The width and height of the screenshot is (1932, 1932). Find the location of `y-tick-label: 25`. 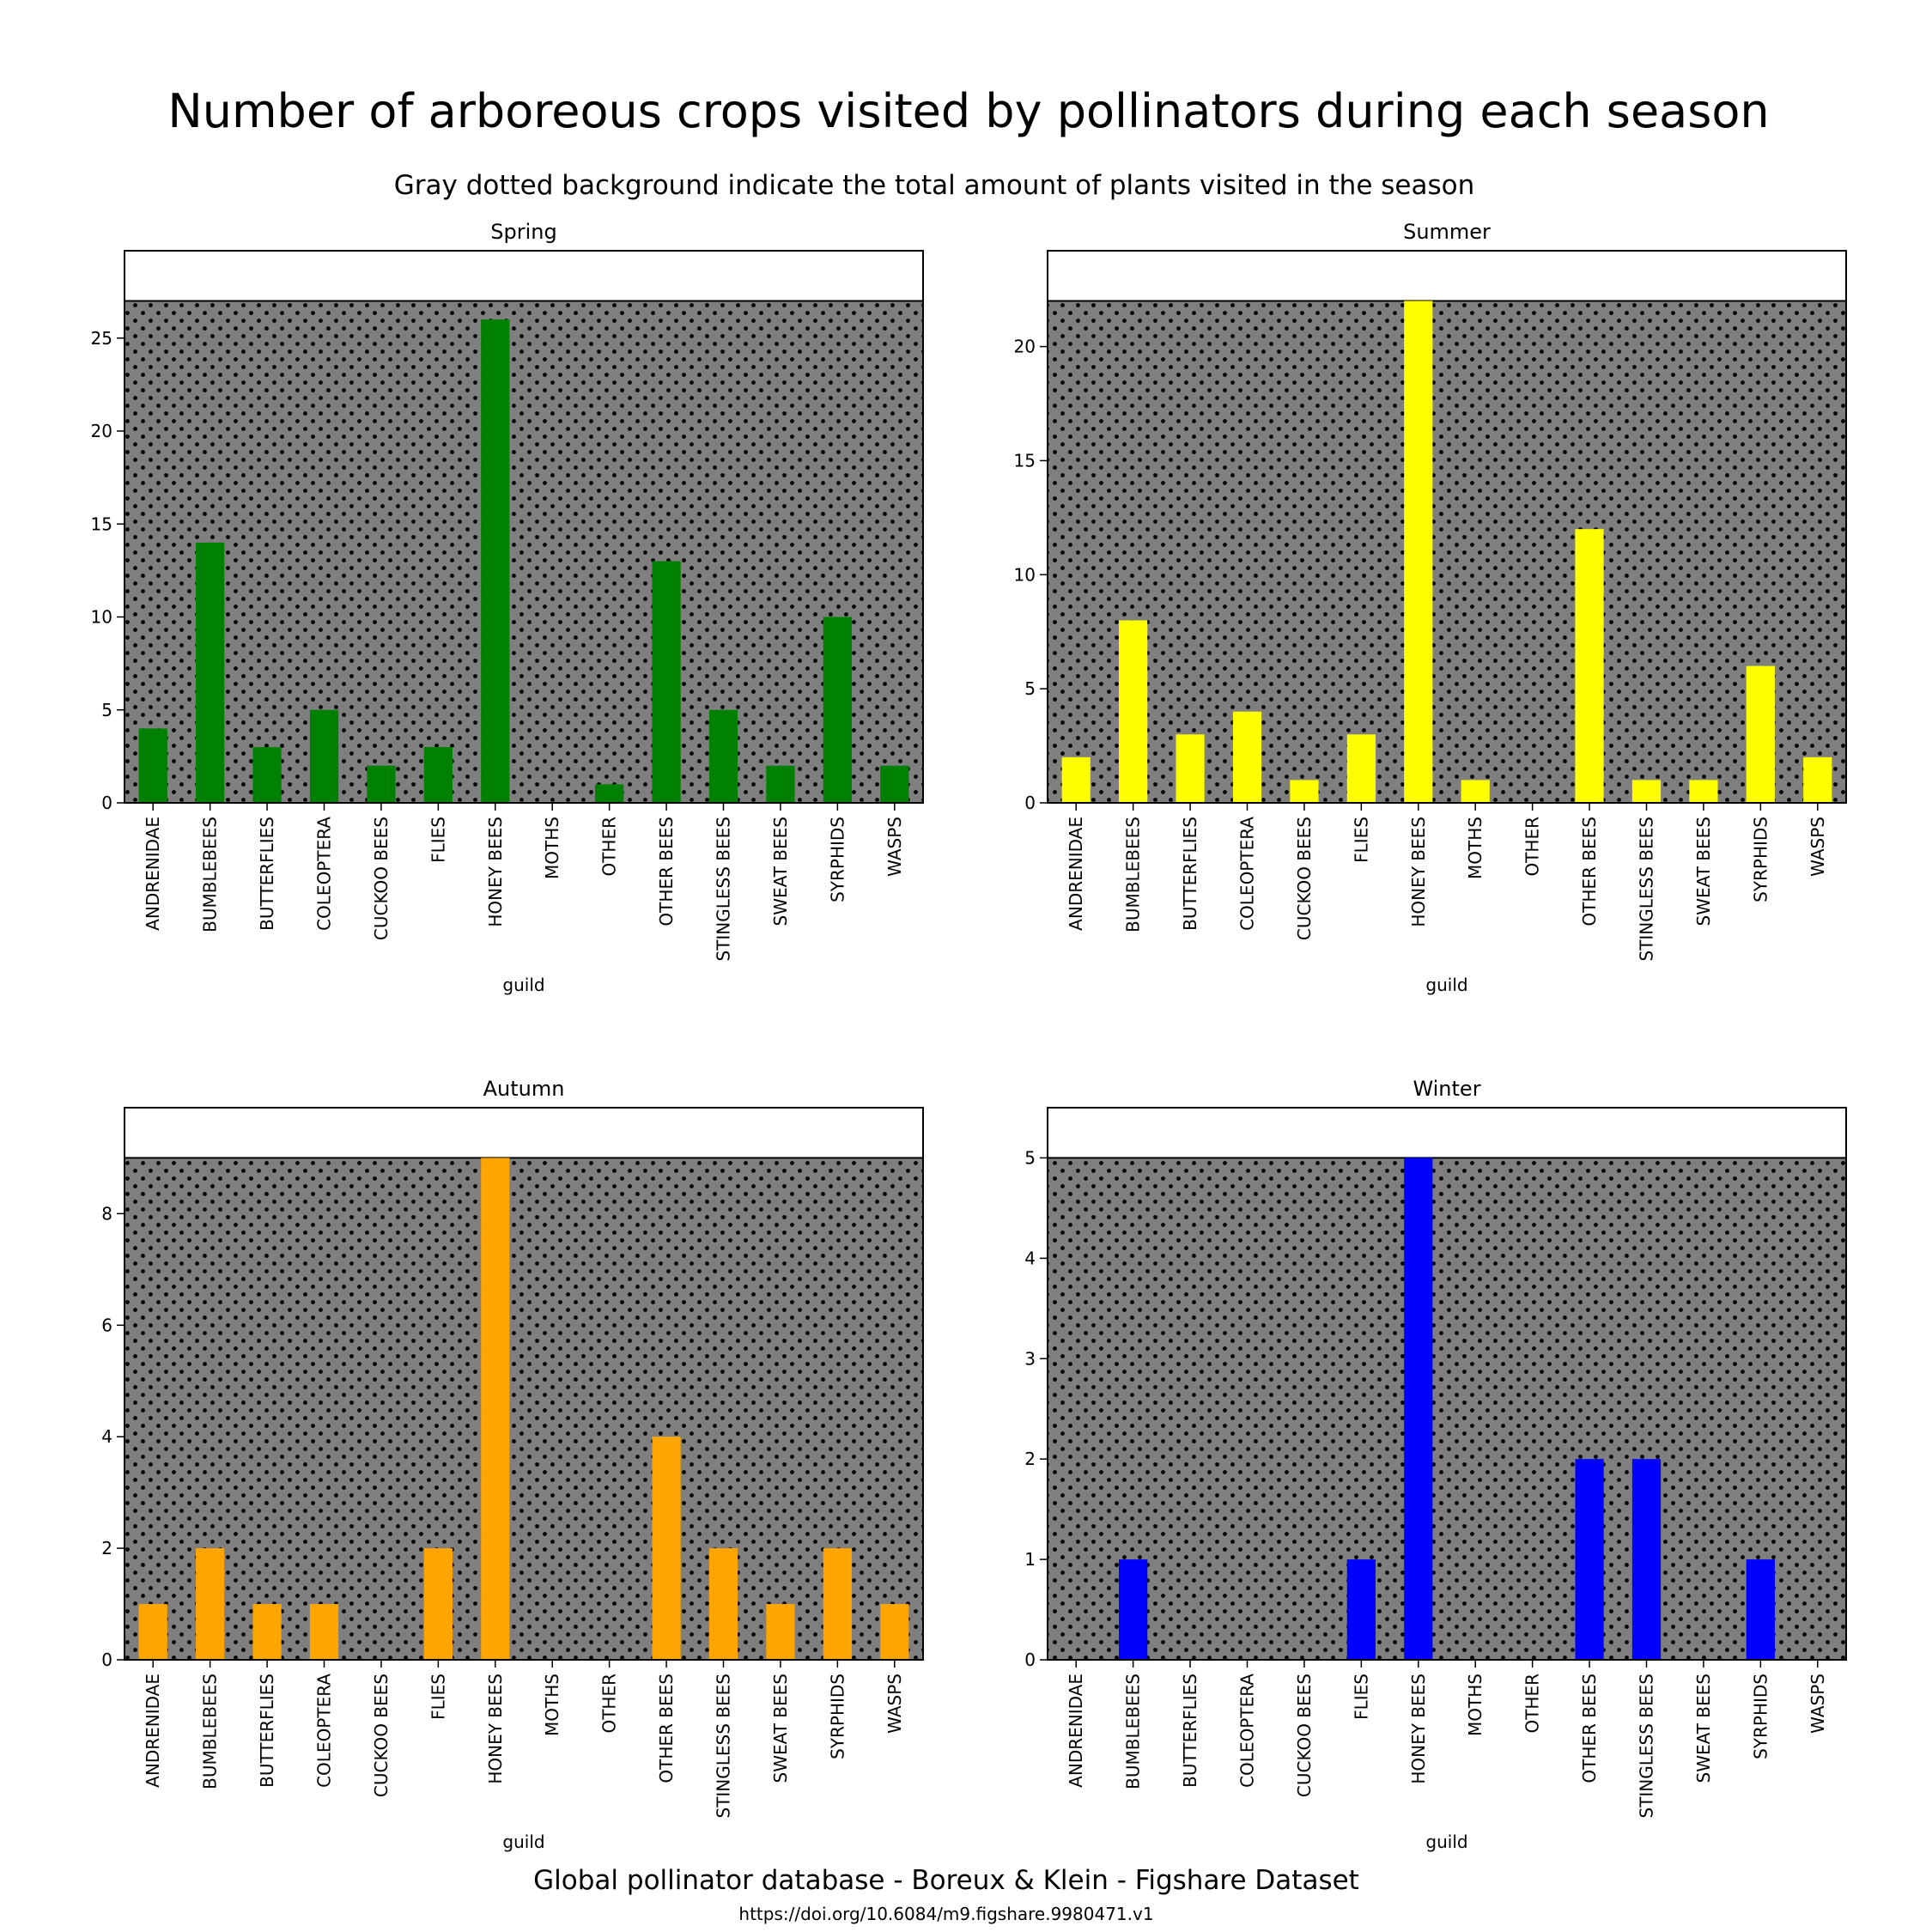

y-tick-label: 25 is located at coordinates (101, 338).